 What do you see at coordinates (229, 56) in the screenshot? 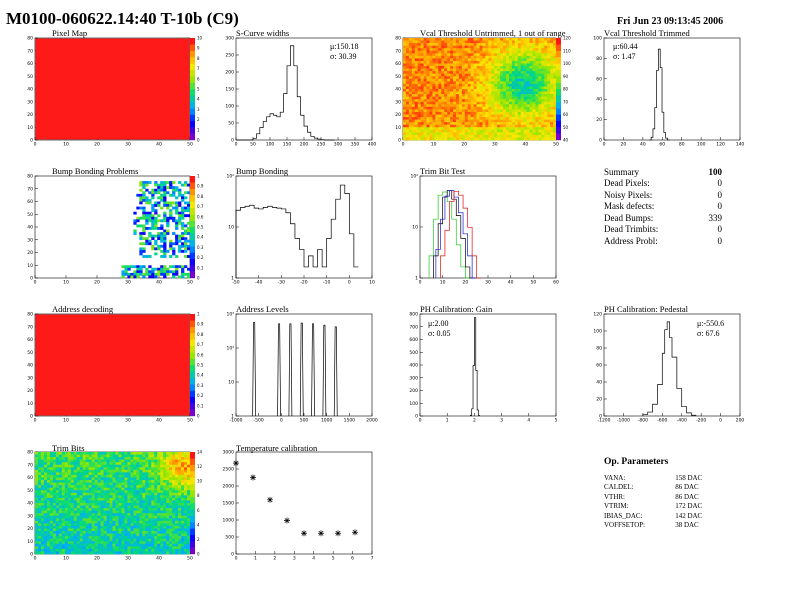
I see `scurve-ytick-label: 250` at bounding box center [229, 56].